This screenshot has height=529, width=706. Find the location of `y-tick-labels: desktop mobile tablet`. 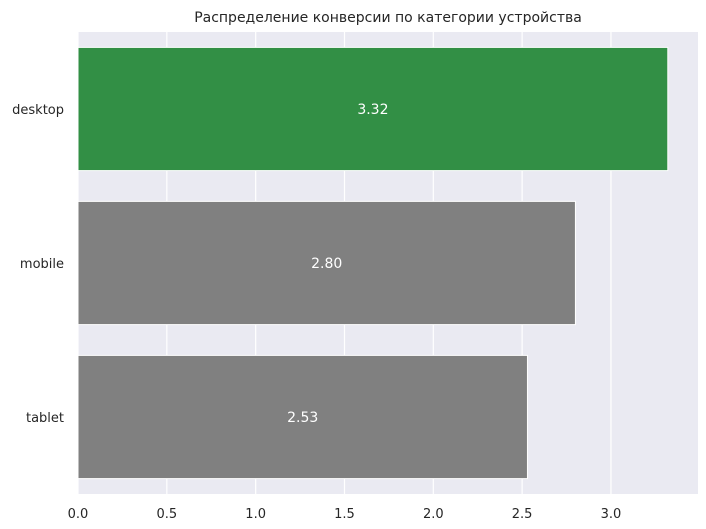

y-tick-labels: desktop mobile tablet is located at coordinates (38, 264).